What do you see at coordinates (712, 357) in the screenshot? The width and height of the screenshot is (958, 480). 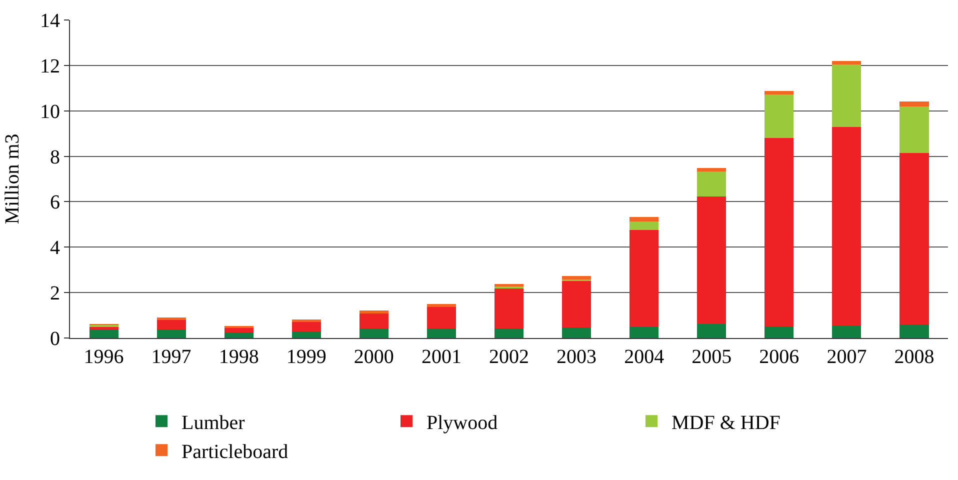 I see `x-tick-label: 2005` at bounding box center [712, 357].